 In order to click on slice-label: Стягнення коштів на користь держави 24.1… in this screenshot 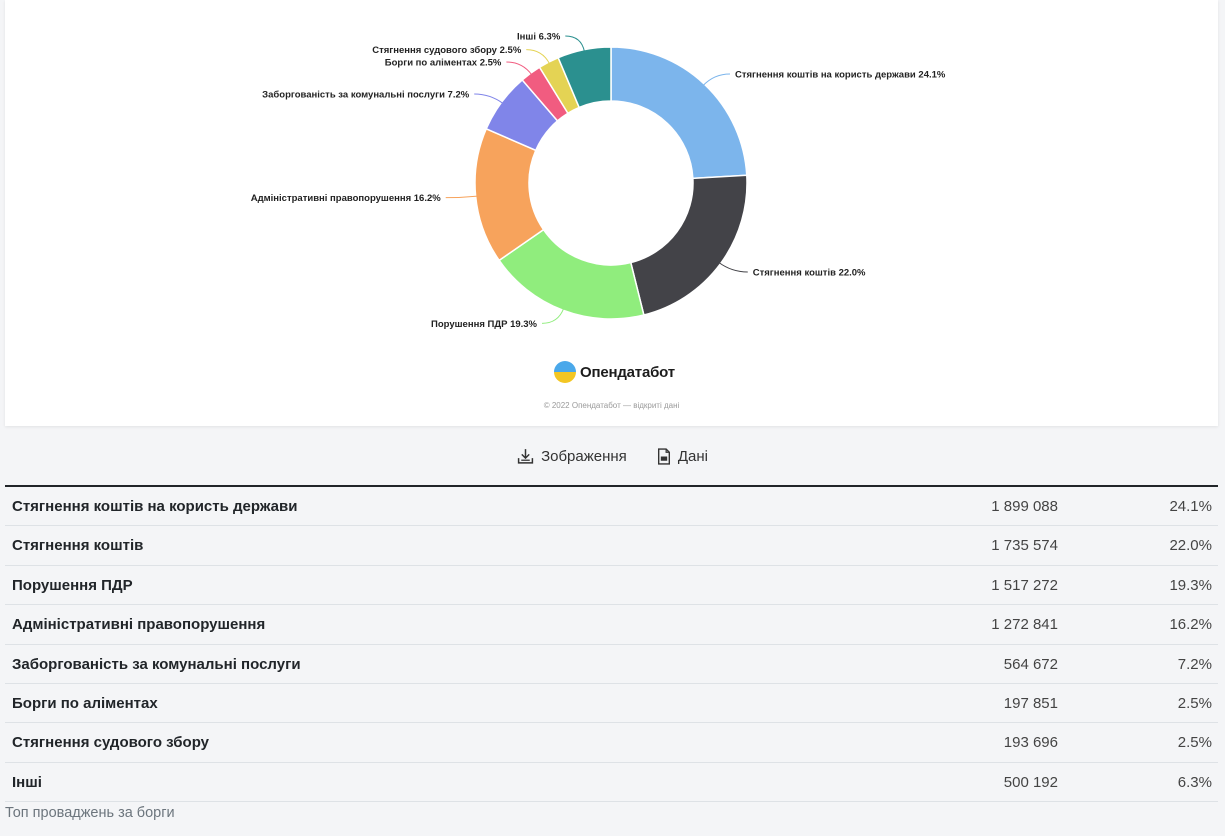, I will do `click(840, 74)`.